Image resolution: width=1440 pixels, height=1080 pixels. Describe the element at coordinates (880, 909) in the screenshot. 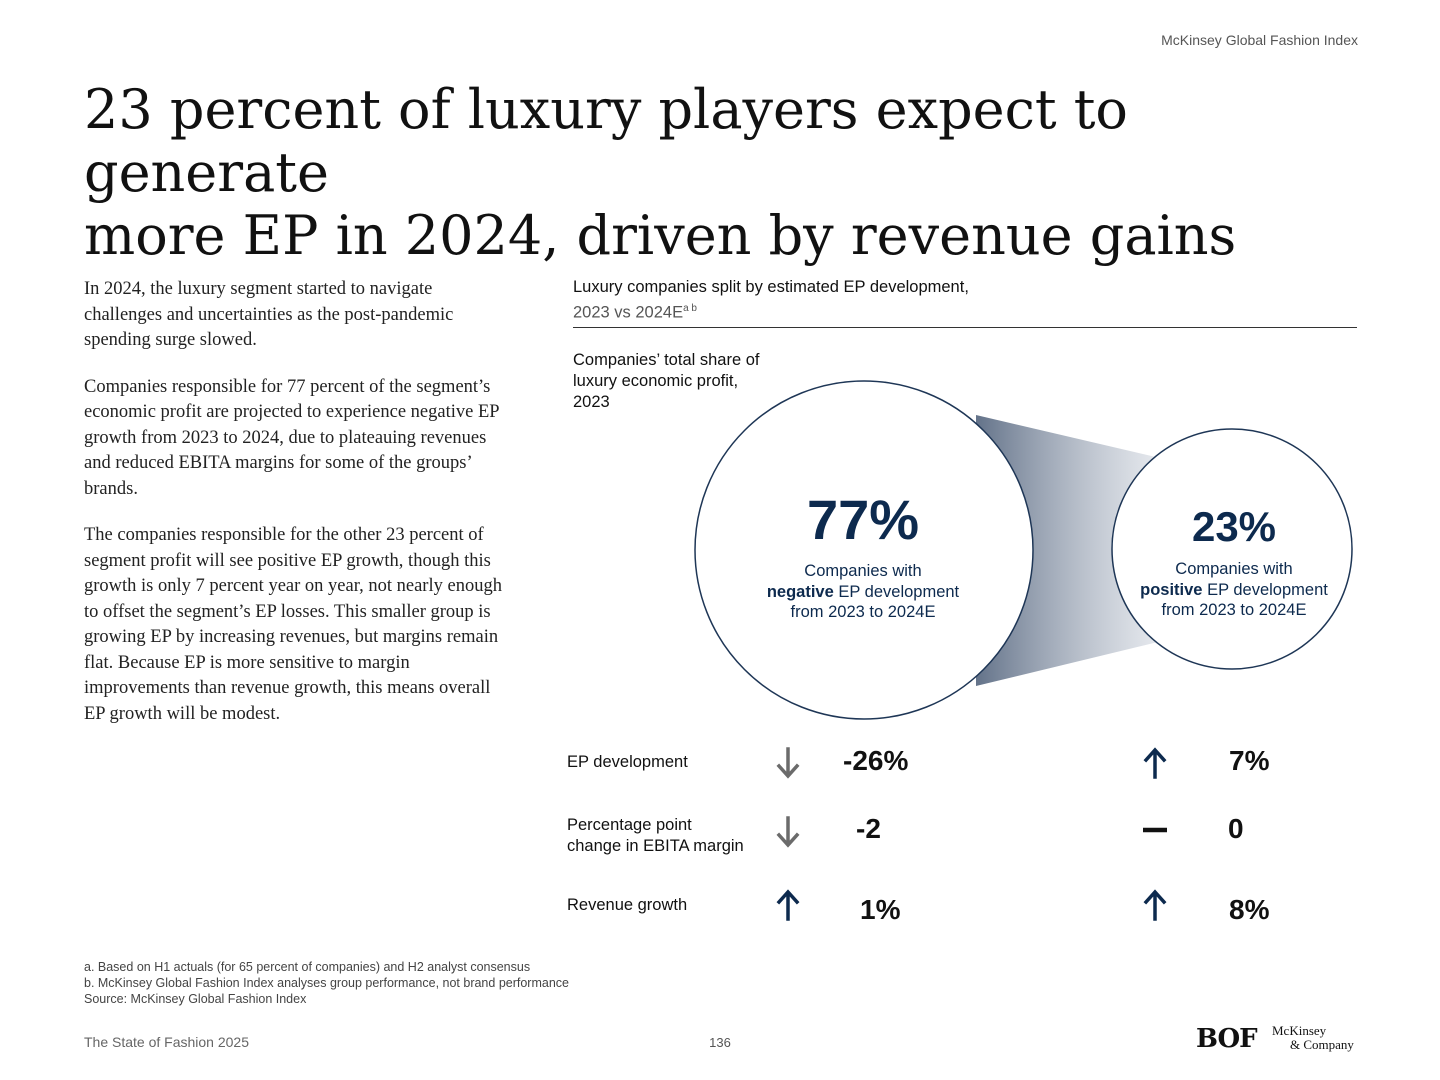

I see `metric-revenue-negative: 1%` at that location.